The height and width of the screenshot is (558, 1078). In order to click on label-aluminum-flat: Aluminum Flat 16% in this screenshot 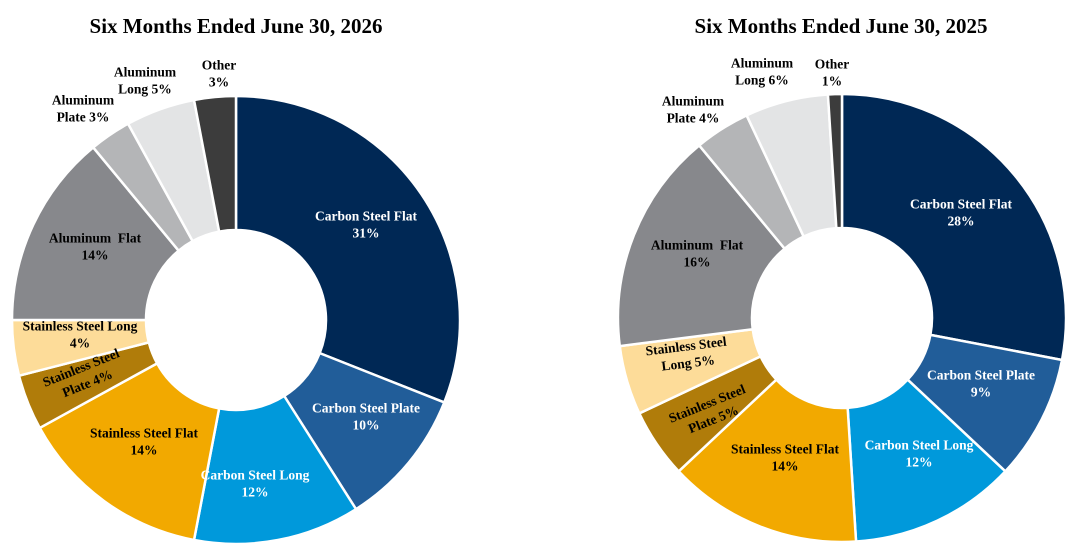, I will do `click(697, 254)`.